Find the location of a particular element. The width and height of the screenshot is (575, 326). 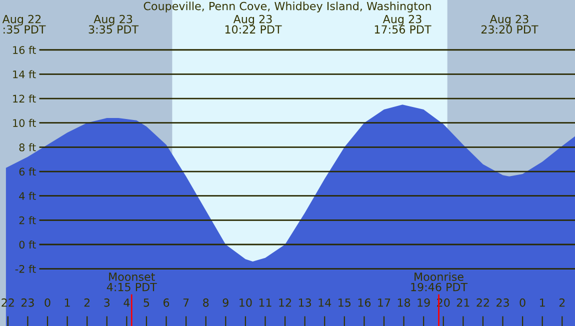

y-tick-label: 16 ft is located at coordinates (24, 50).